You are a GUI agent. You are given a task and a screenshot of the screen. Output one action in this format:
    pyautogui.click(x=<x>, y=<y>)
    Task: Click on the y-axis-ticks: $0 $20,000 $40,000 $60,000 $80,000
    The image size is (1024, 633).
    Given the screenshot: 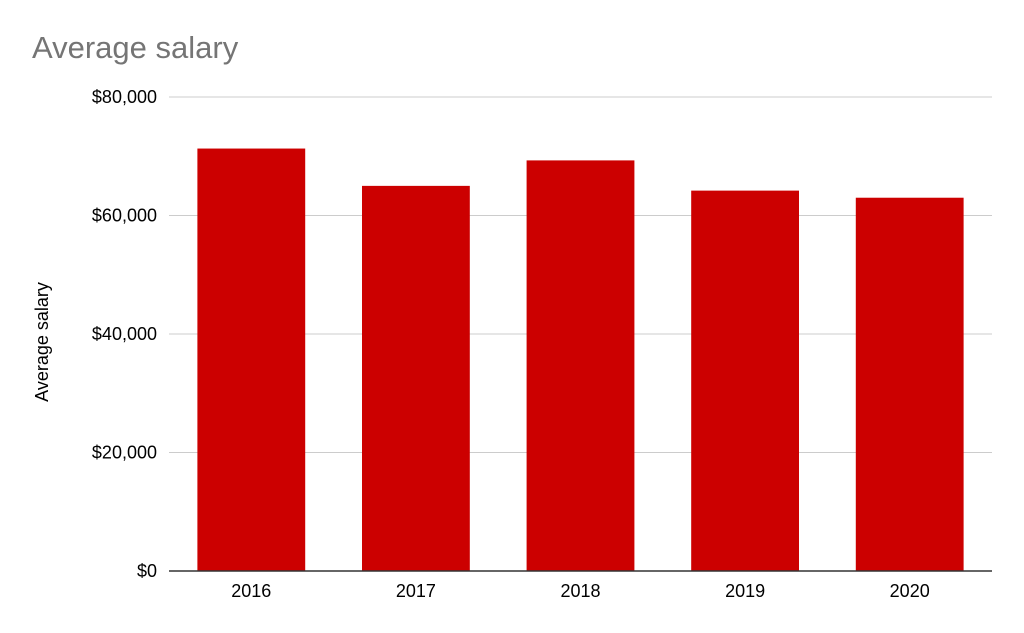 What is the action you would take?
    pyautogui.click(x=124, y=334)
    